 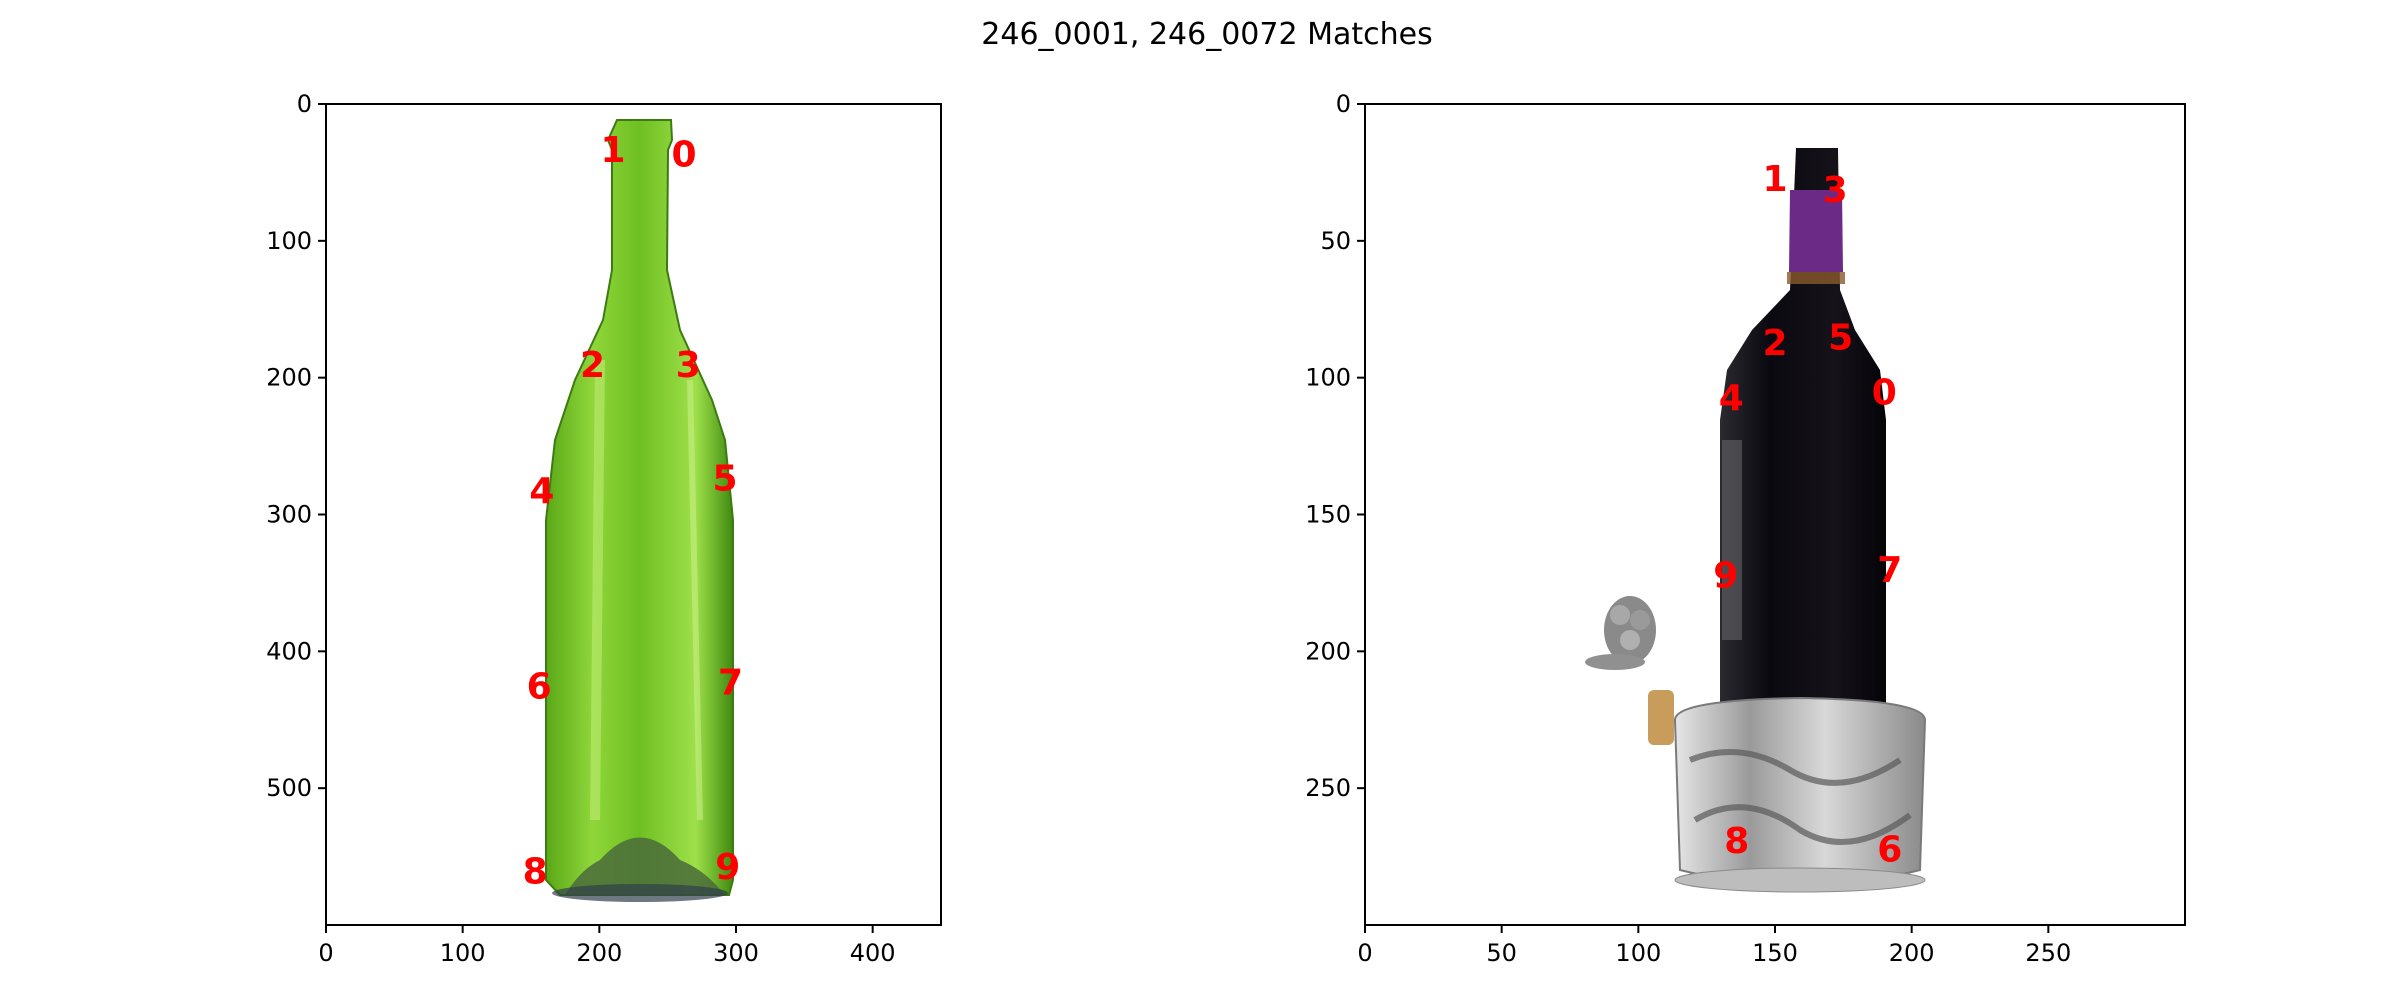 I want to click on left-keypoints: 0 1 2 3 4 5 6 7 8 9, so click(x=633, y=511).